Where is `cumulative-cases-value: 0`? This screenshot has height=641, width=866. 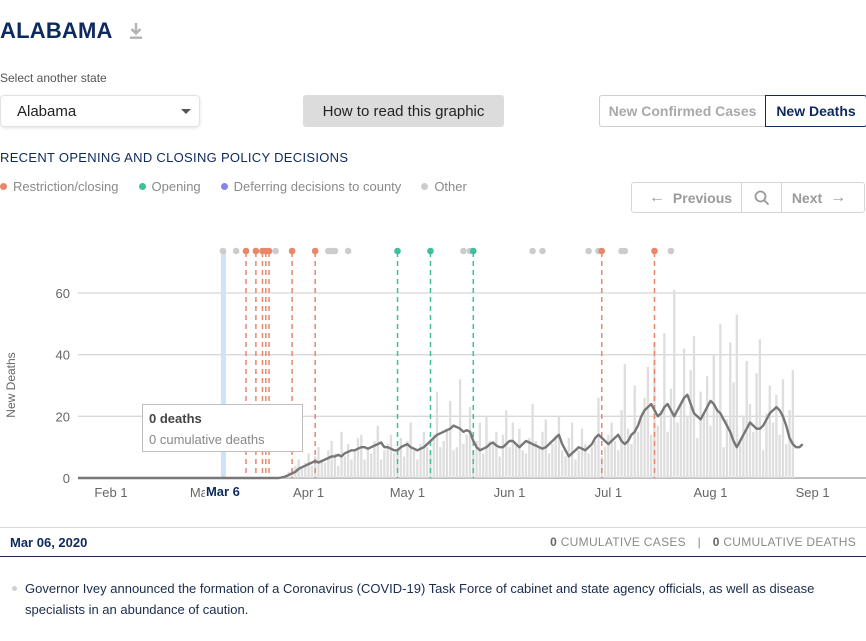
cumulative-cases-value: 0 is located at coordinates (554, 542).